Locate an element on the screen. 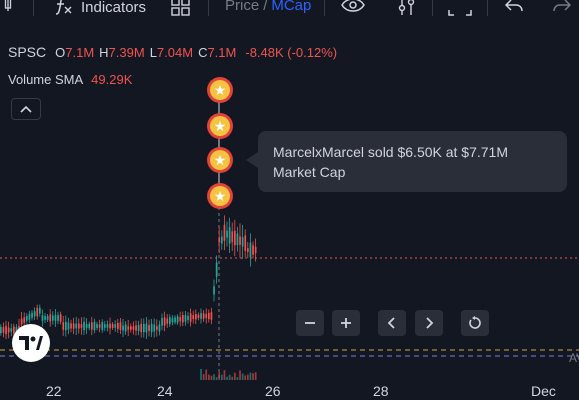 The image size is (579, 400). scroll-right-button is located at coordinates (429, 323).